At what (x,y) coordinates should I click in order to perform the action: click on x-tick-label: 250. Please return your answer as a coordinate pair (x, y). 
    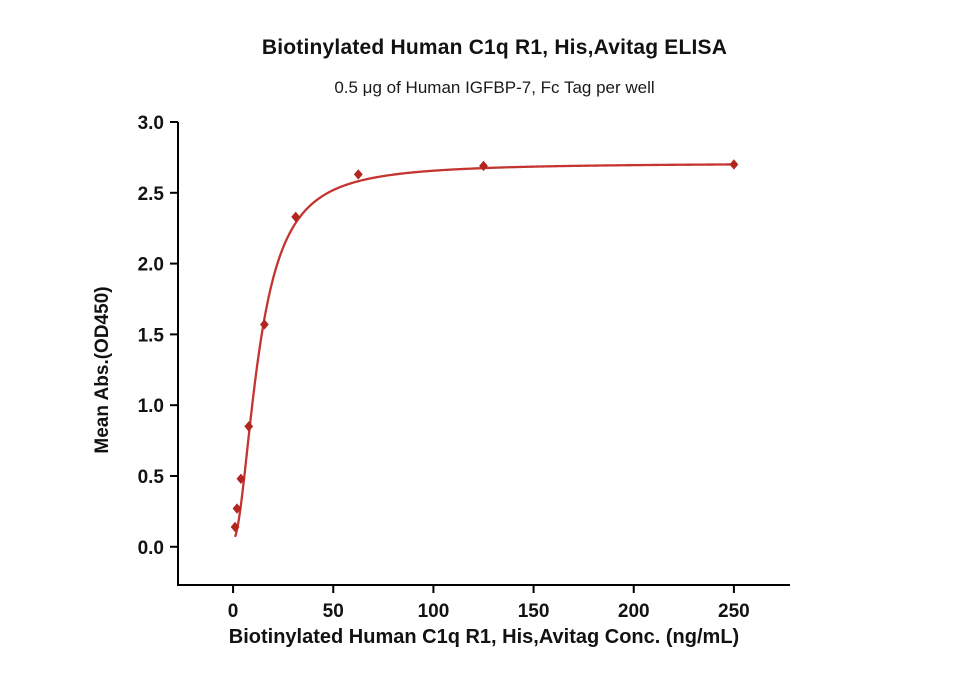
    Looking at the image, I should click on (734, 611).